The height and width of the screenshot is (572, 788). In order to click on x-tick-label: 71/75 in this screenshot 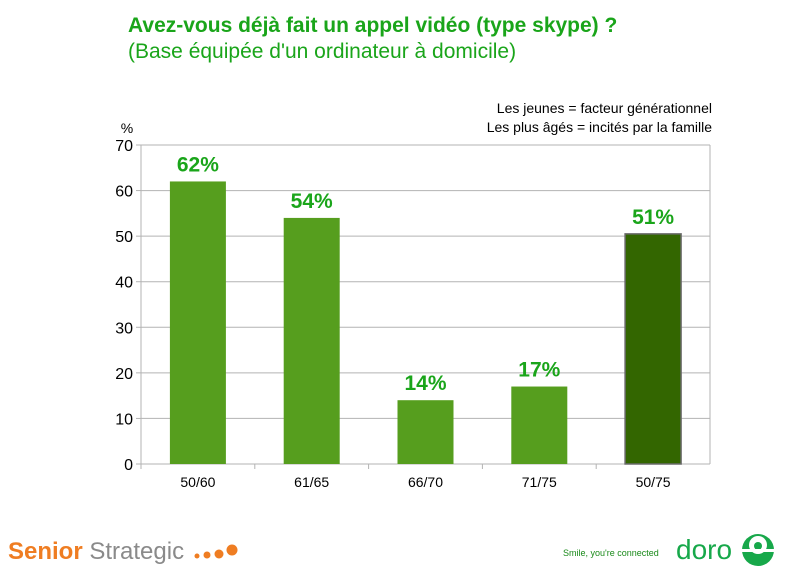, I will do `click(539, 482)`.